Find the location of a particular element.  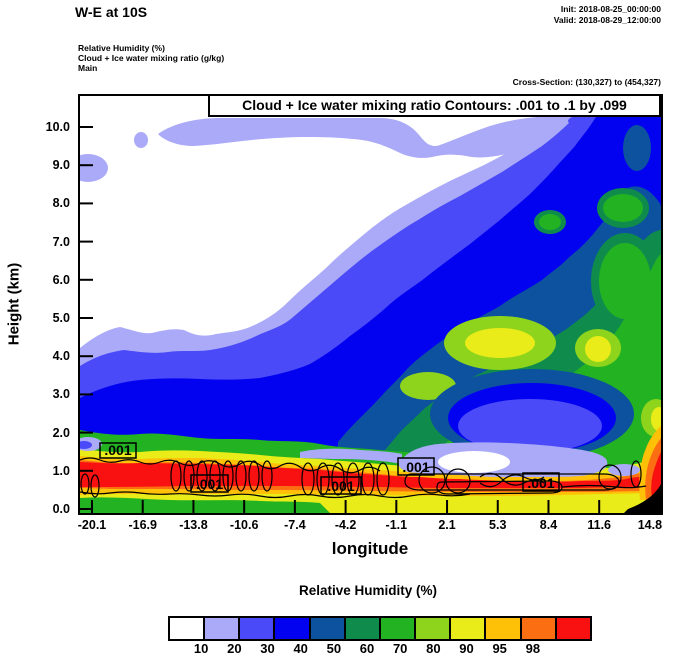

rh-60-70-blob-c-region is located at coordinates (625, 281).